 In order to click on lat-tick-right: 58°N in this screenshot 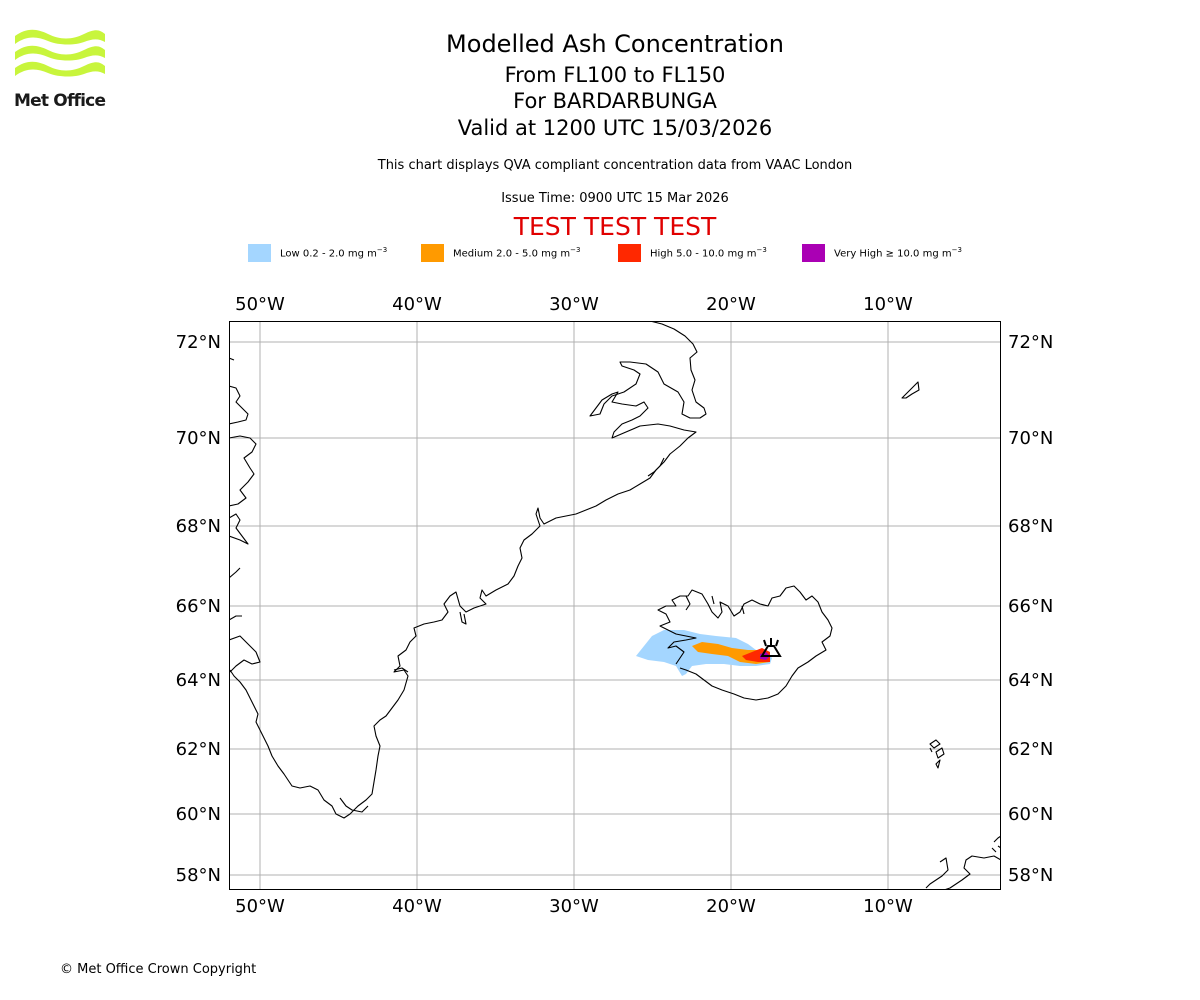, I will do `click(1030, 875)`.